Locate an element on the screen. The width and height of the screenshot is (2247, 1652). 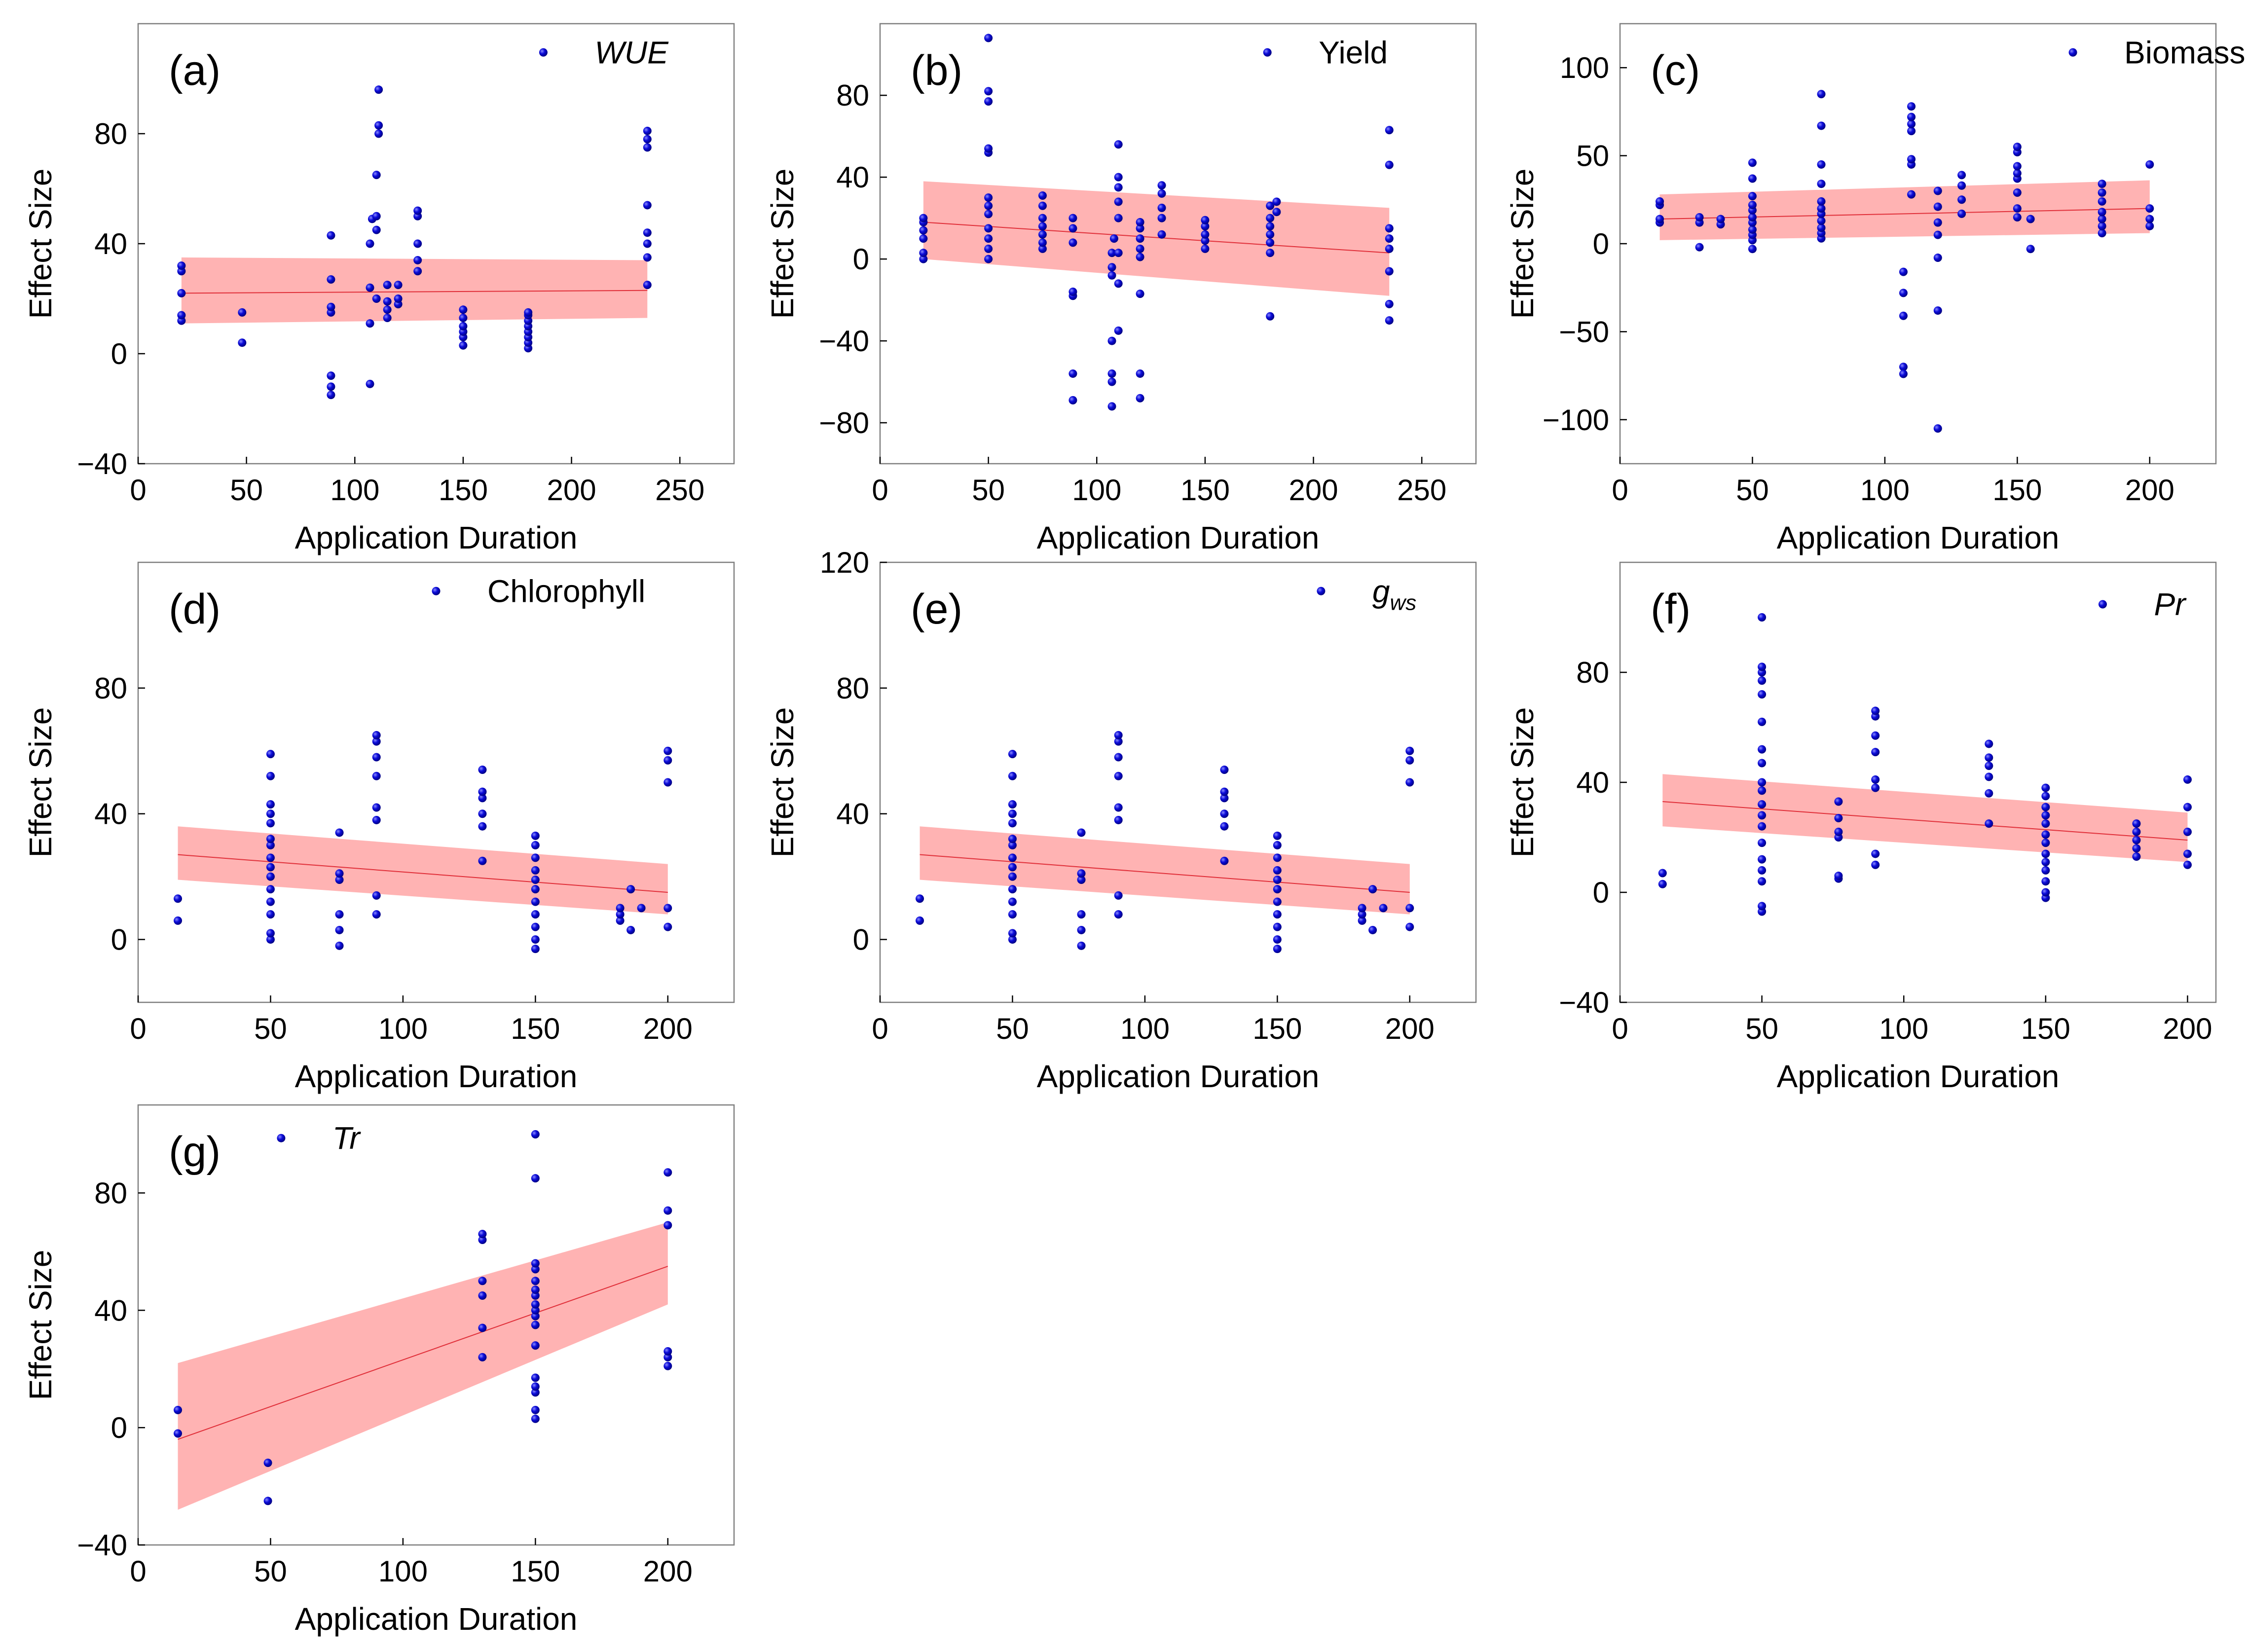
panel-label: (c) is located at coordinates (1676, 70).